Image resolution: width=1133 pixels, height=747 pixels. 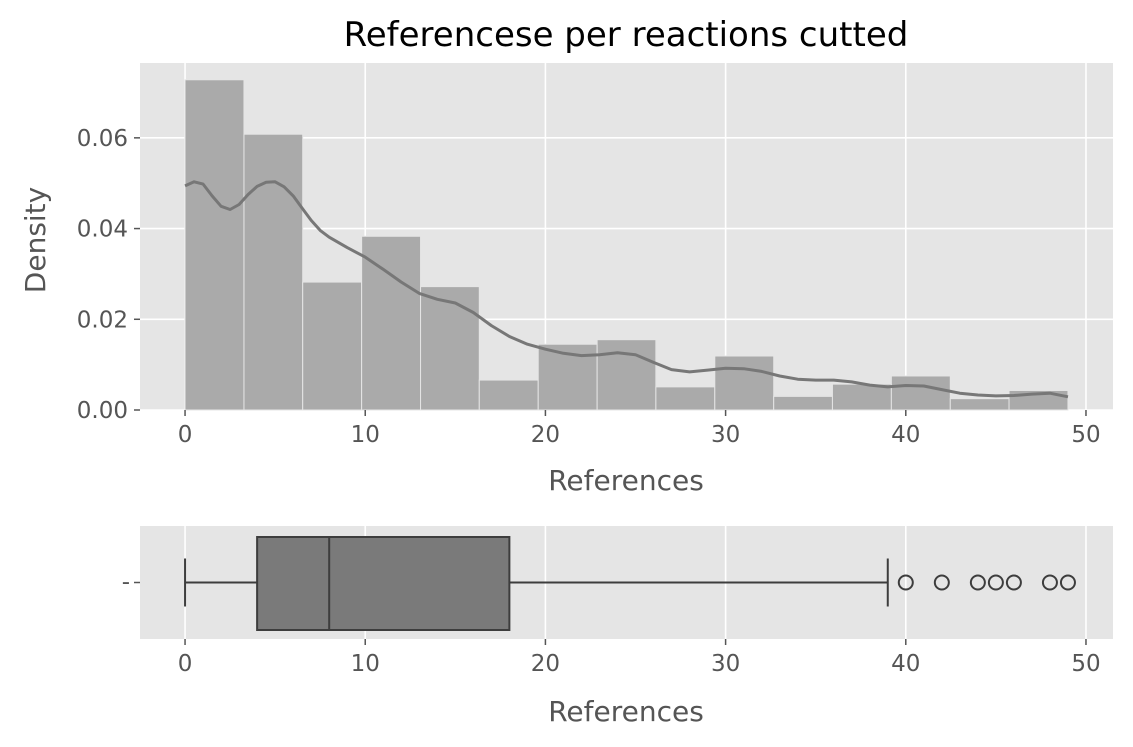 What do you see at coordinates (626, 711) in the screenshot?
I see `boxplot-x-axis-label: References` at bounding box center [626, 711].